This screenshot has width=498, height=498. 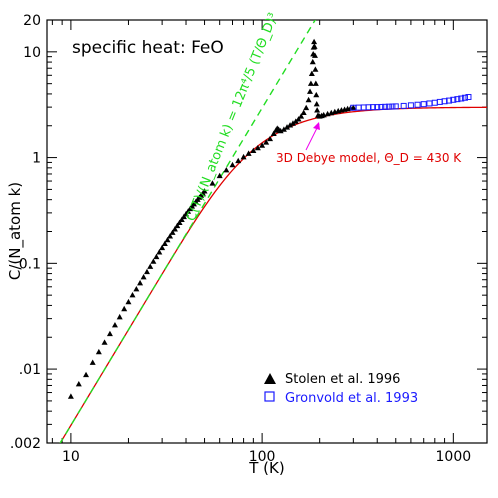 What do you see at coordinates (71, 457) in the screenshot?
I see `x-tick-label: 10` at bounding box center [71, 457].